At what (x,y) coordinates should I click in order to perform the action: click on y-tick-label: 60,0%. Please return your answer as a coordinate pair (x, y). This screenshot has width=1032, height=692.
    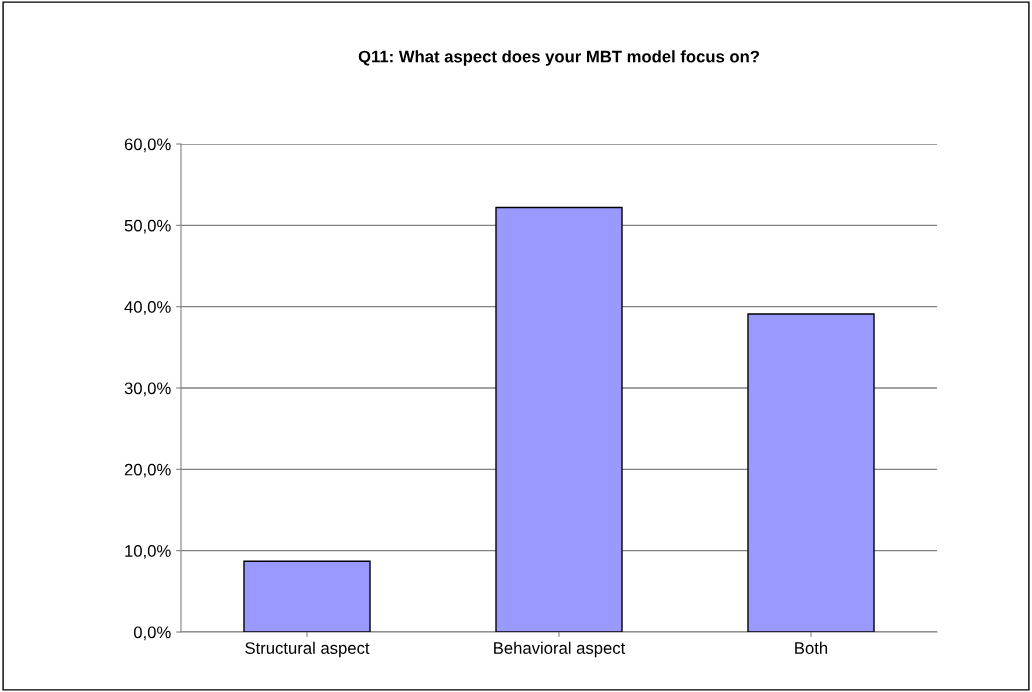
    Looking at the image, I should click on (147, 145).